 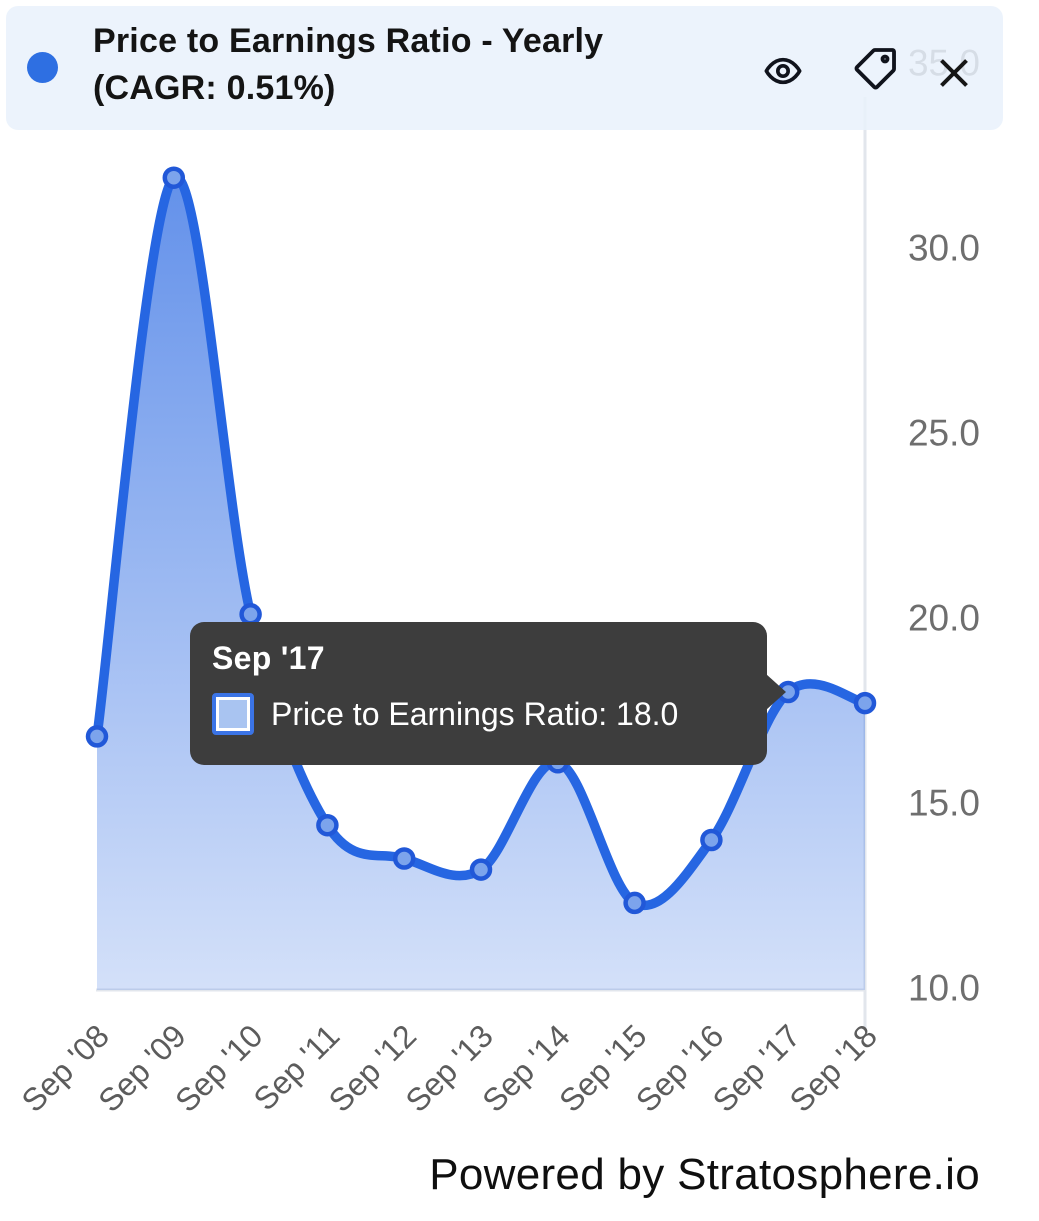 What do you see at coordinates (832, 1067) in the screenshot?
I see `x-tick-label: Sep '18` at bounding box center [832, 1067].